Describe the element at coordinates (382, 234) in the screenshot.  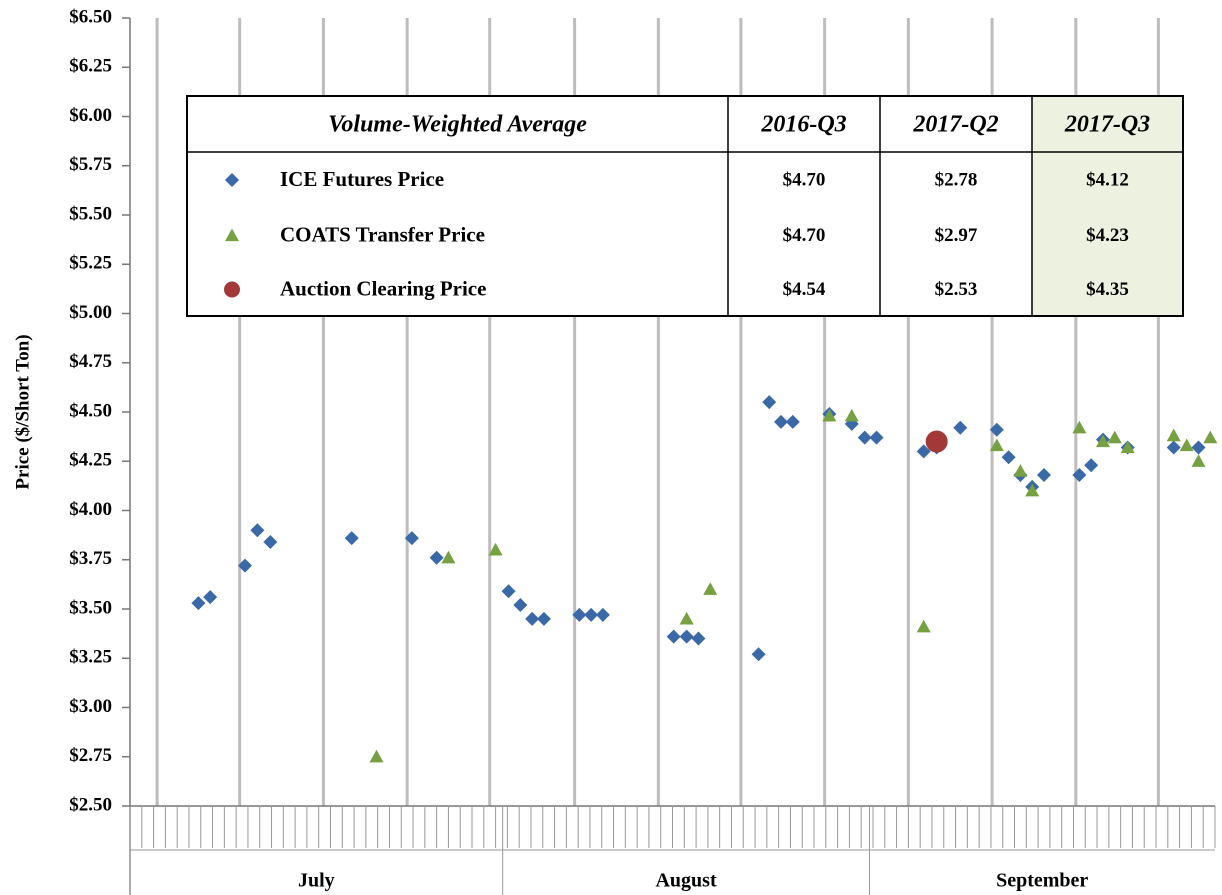
I see `legend-label: COATS Transfer Price` at that location.